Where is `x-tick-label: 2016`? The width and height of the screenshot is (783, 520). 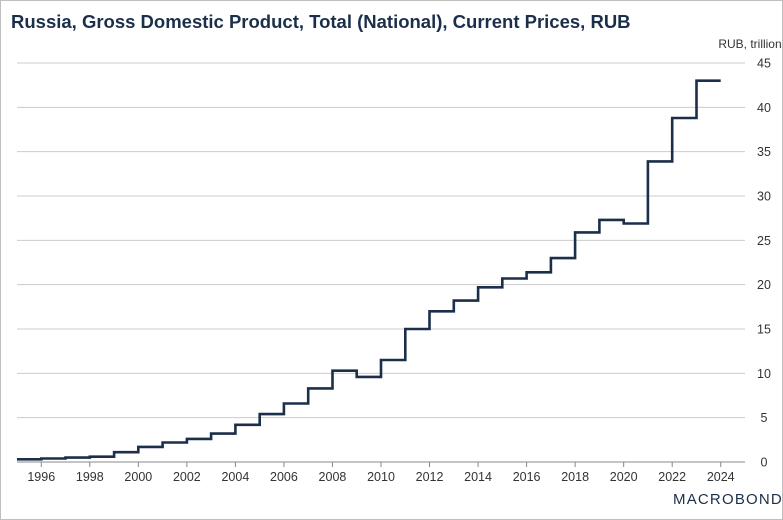 x-tick-label: 2016 is located at coordinates (527, 477).